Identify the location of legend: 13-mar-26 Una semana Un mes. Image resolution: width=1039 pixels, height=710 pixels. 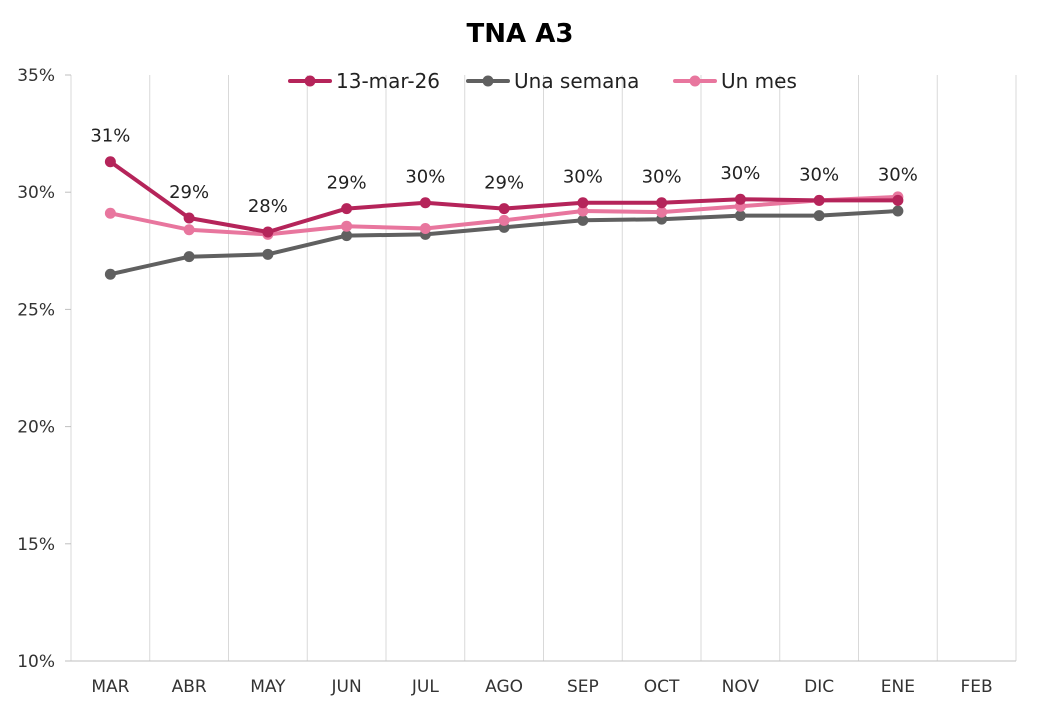
(542, 81).